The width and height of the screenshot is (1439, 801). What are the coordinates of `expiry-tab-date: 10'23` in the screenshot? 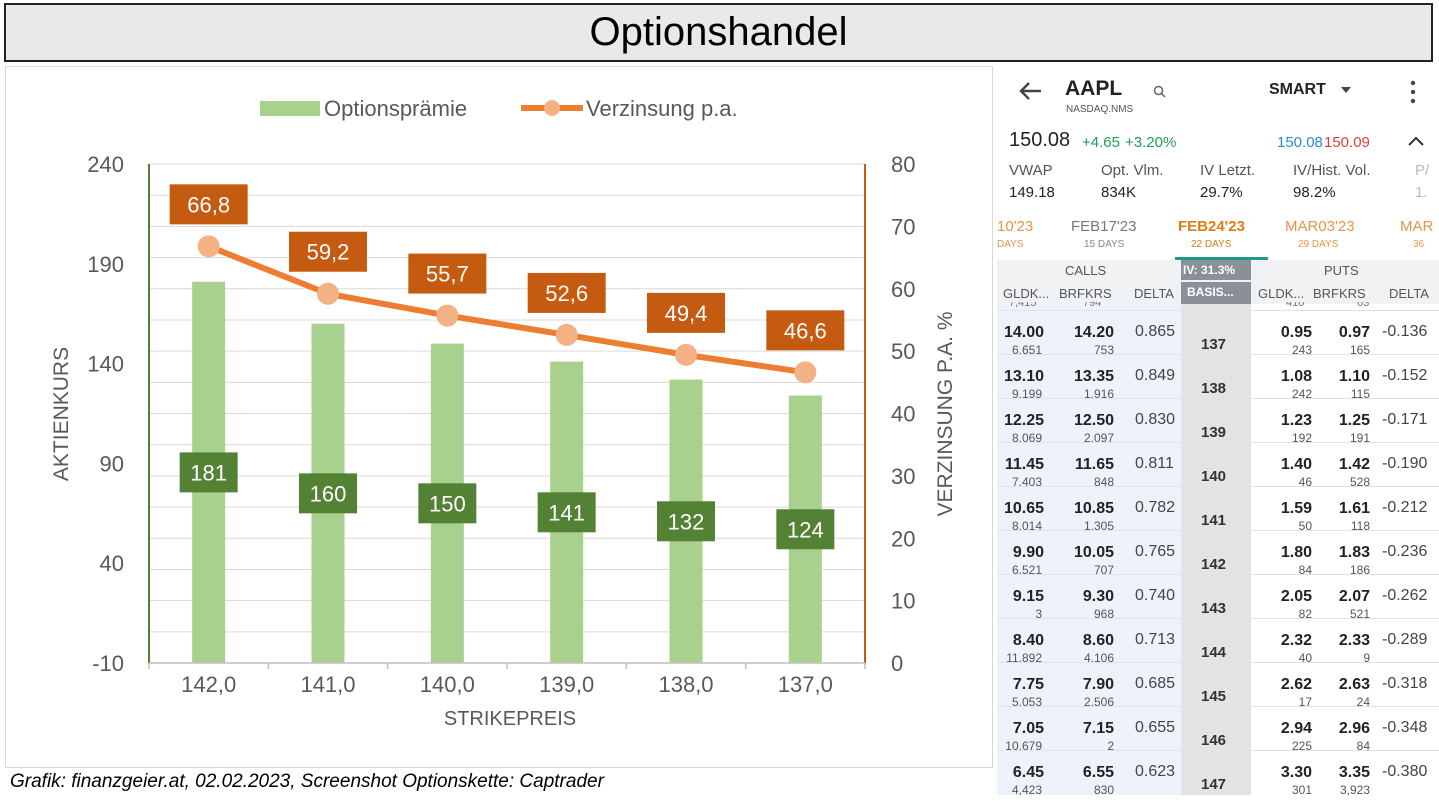 It's located at (1015, 226).